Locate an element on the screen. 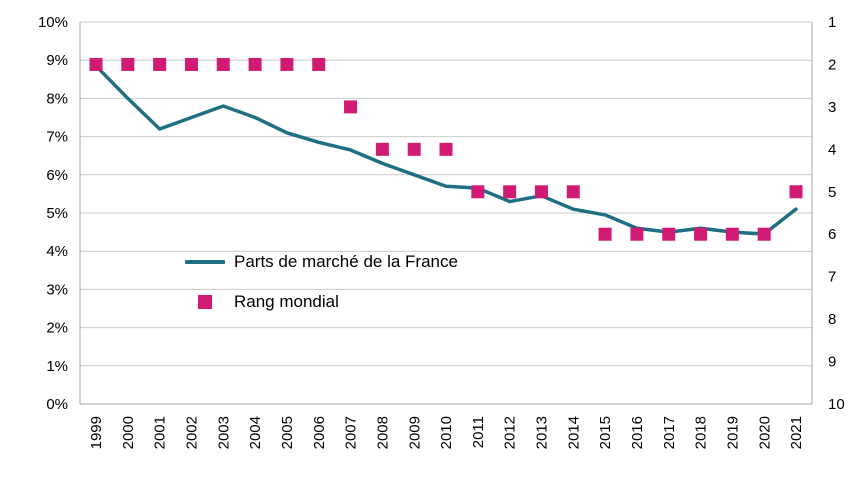  line-series-swatch-icon is located at coordinates (205, 262).